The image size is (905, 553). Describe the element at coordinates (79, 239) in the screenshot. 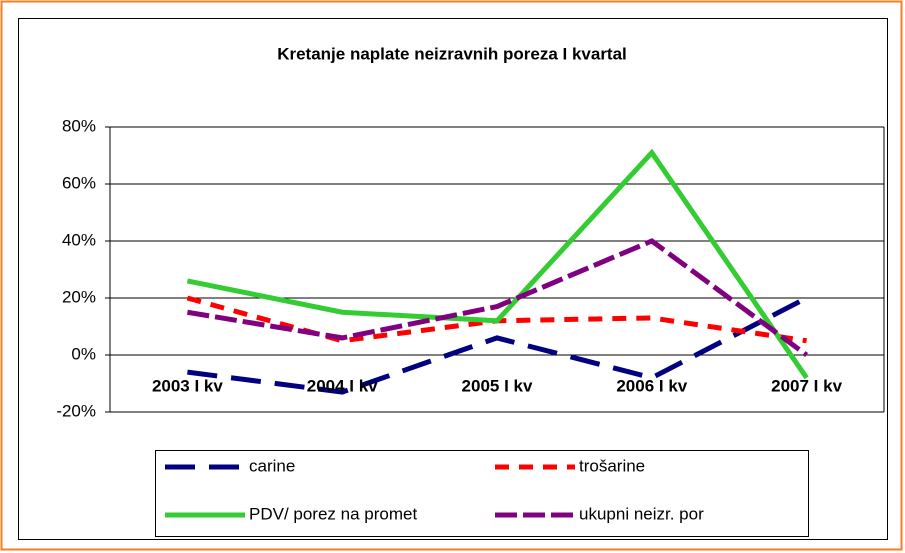

I see `y-tick-label: 40%` at that location.